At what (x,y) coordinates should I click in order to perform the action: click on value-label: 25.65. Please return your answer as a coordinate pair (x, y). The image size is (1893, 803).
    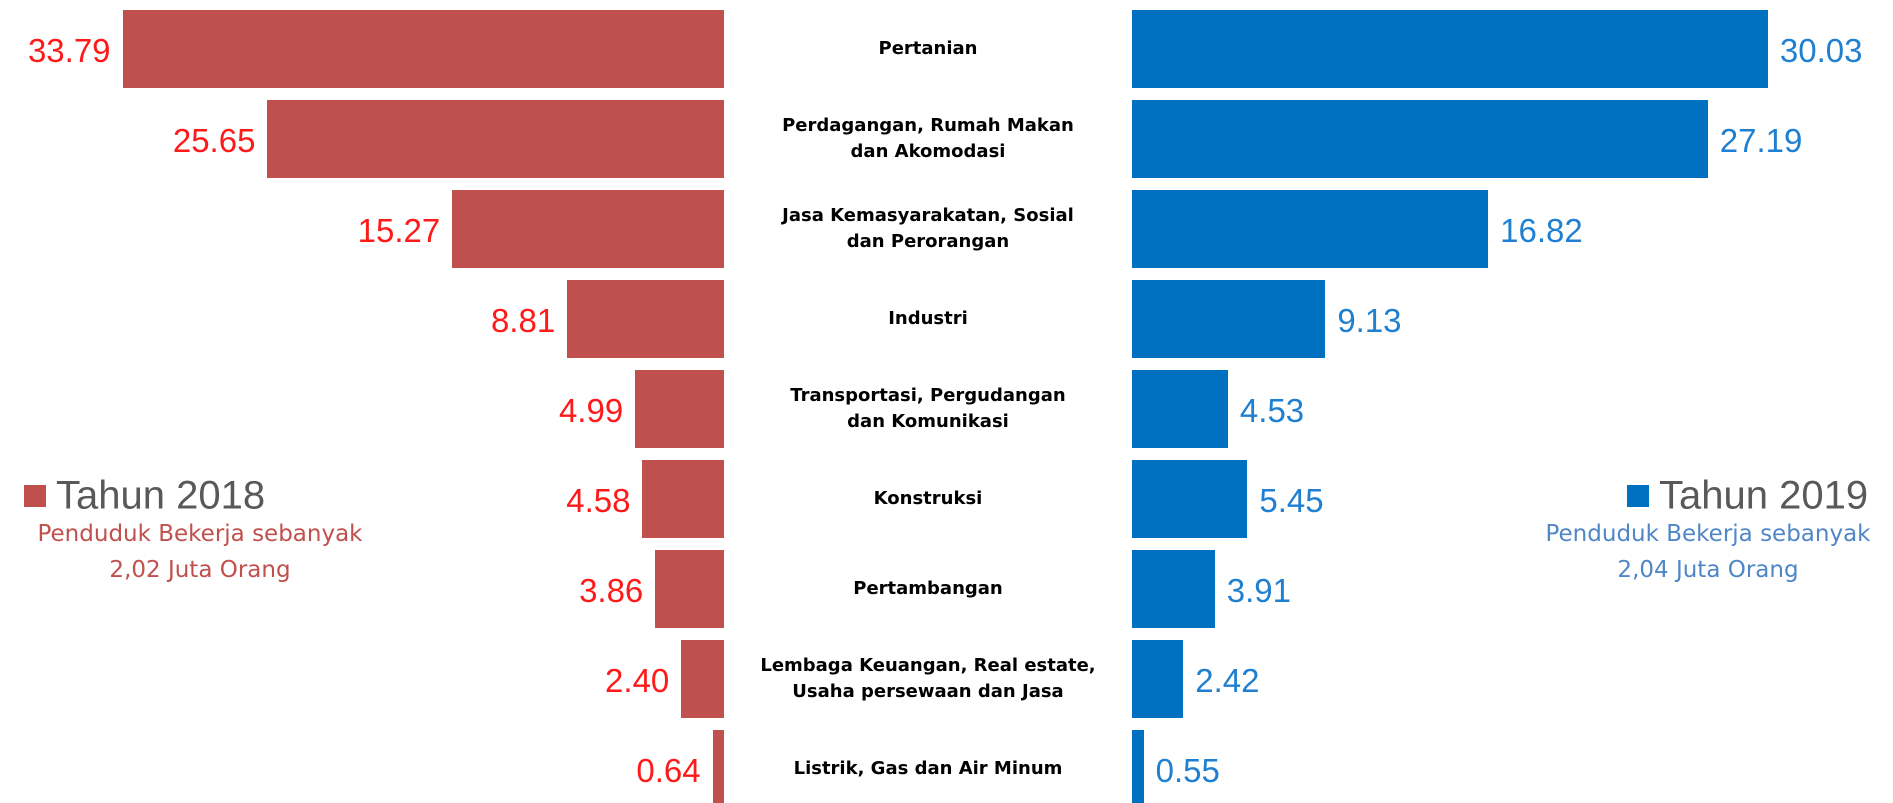
    Looking at the image, I should click on (214, 140).